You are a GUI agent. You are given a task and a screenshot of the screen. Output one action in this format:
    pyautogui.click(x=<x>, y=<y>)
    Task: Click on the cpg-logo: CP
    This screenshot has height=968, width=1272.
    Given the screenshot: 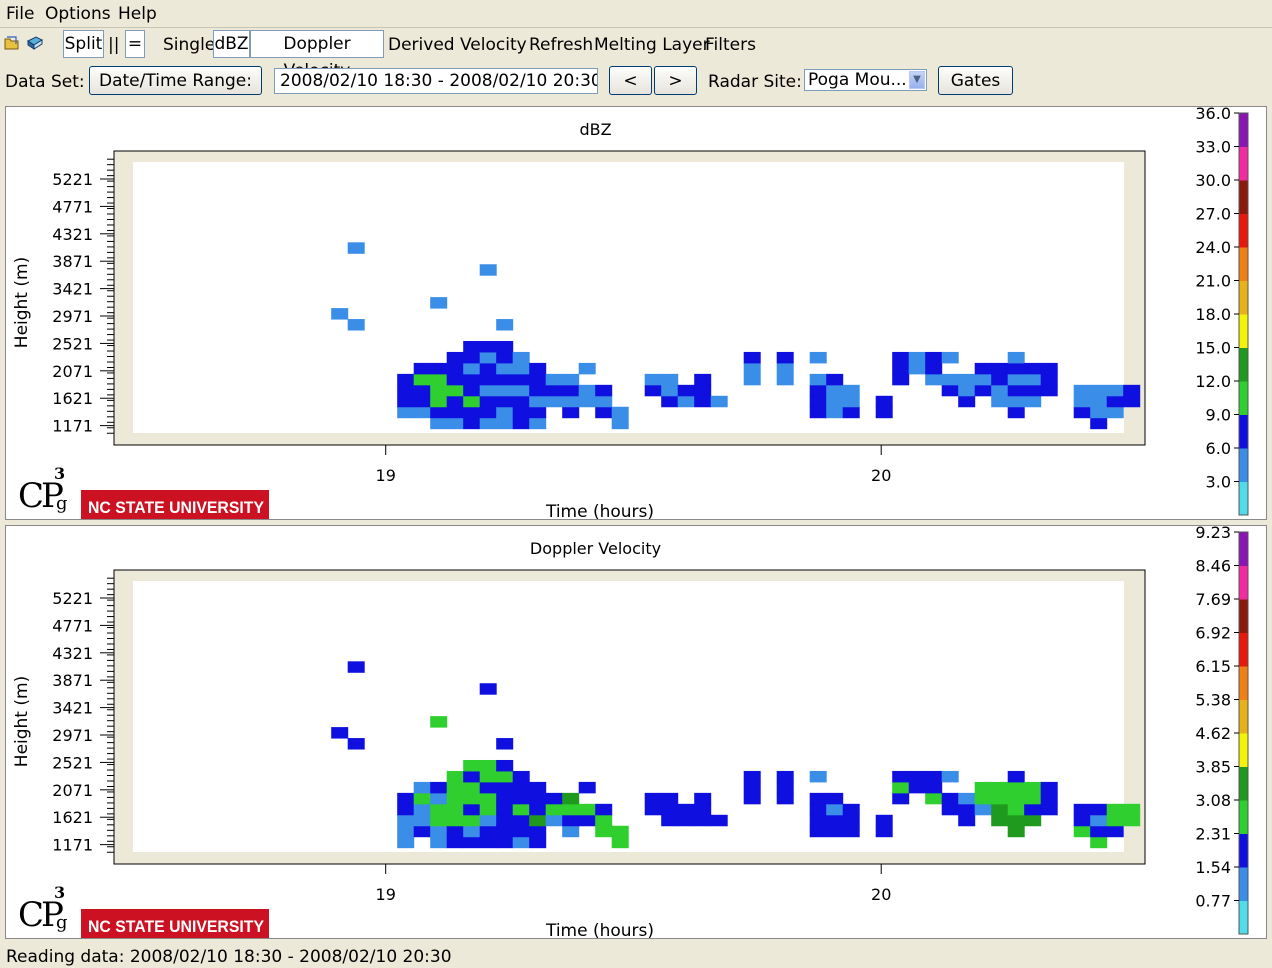 What is the action you would take?
    pyautogui.click(x=40, y=496)
    